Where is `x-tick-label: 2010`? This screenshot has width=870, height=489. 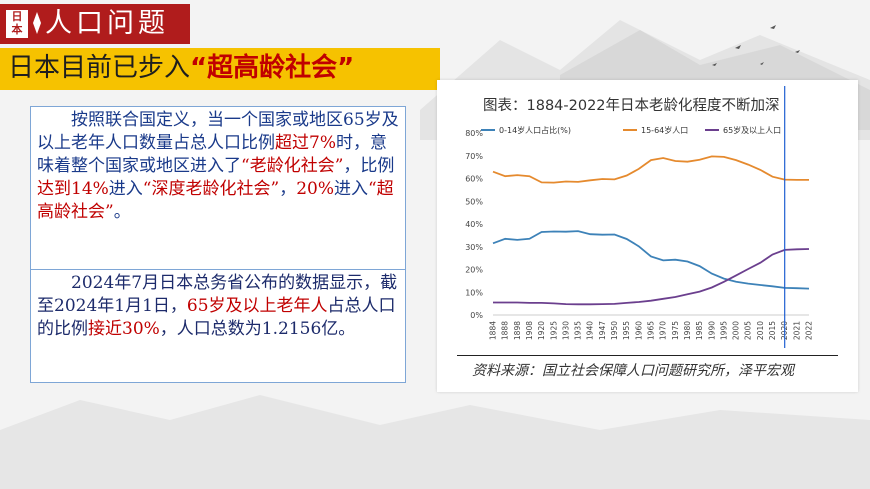
x-tick-label: 2010 is located at coordinates (760, 330).